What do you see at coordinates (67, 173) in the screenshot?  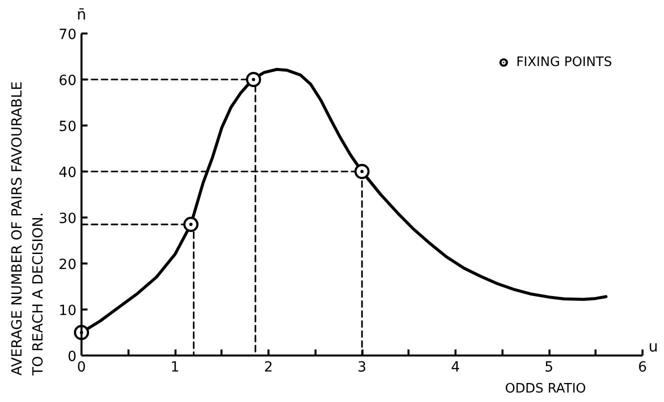 I see `y-tick-label: 40` at bounding box center [67, 173].